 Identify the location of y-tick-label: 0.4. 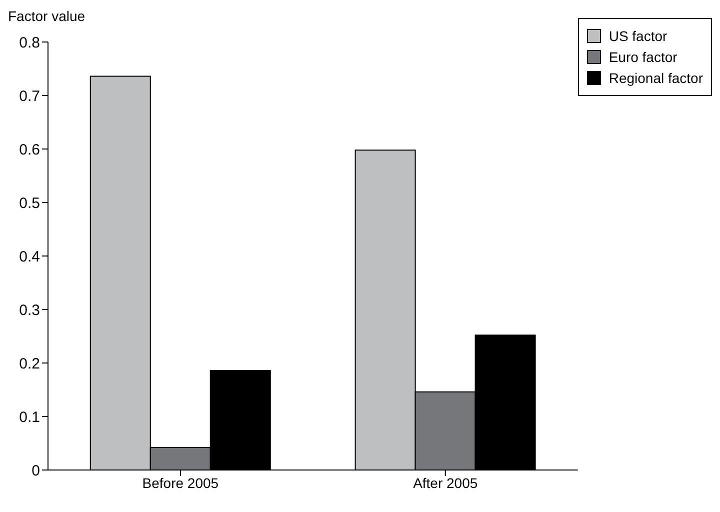
(29, 257).